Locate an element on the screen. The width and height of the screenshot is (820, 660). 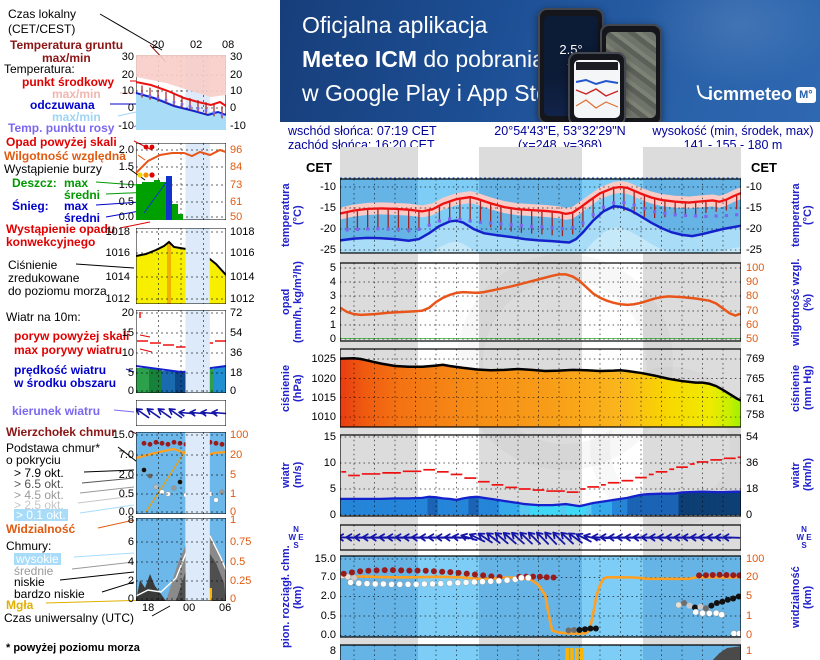
mini-wind-ytick-left-4: 0 is located at coordinates (130, 391).